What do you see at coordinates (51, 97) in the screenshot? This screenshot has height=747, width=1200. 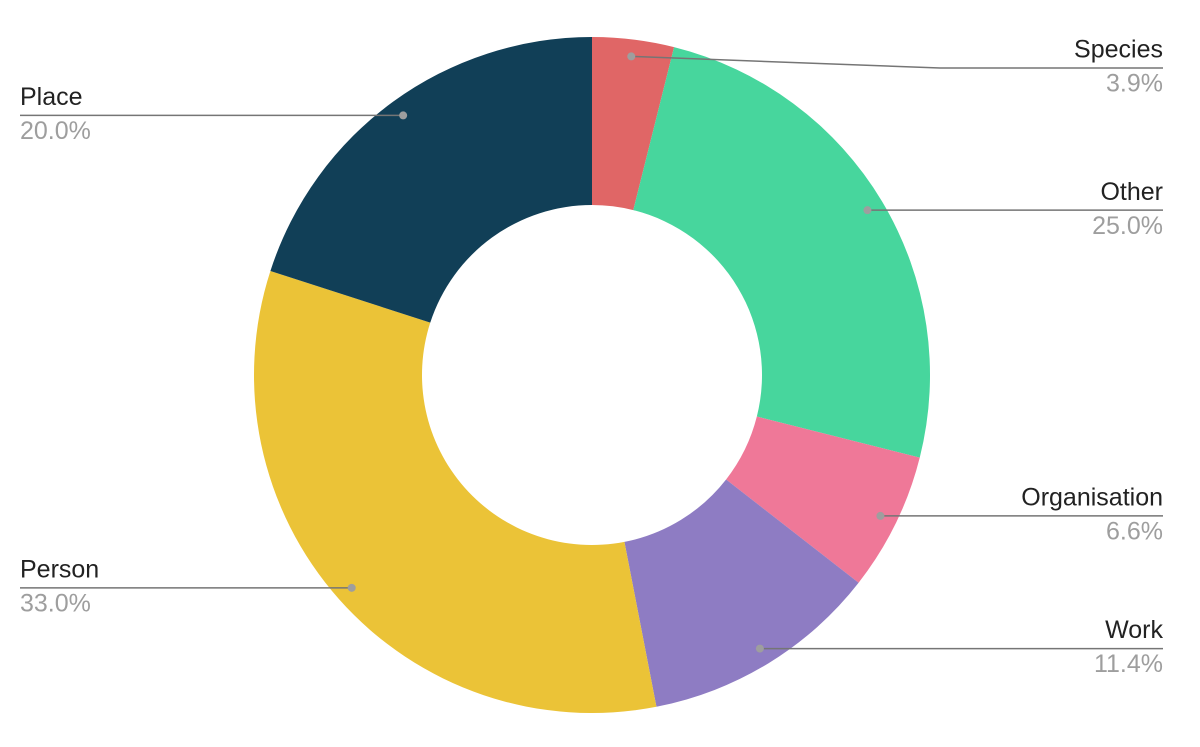 I see `slice-label: Place` at bounding box center [51, 97].